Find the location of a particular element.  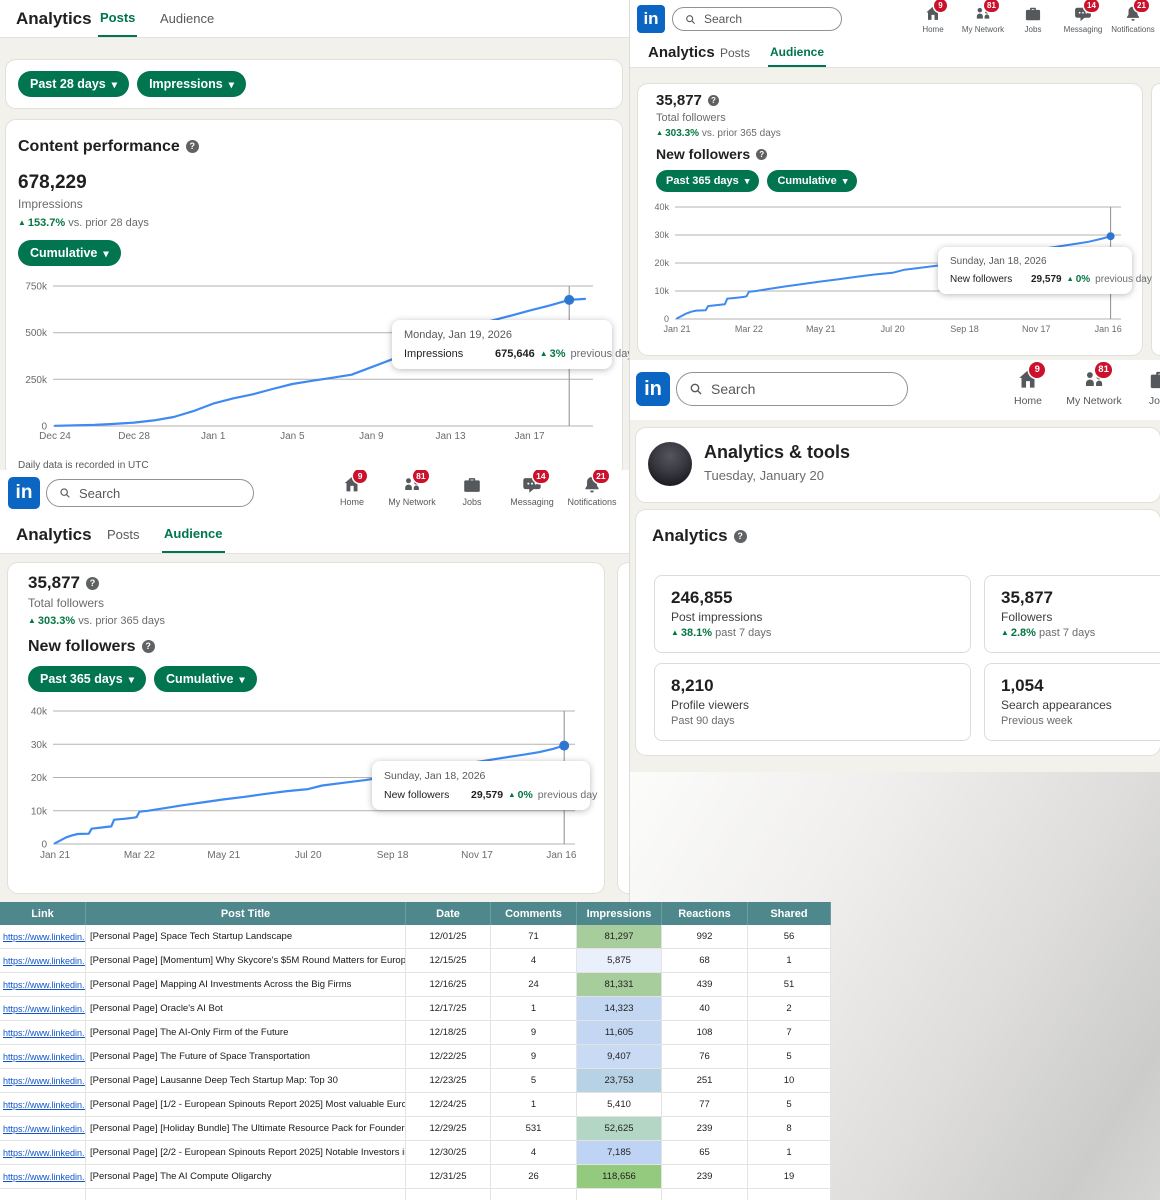

post-impressions: 5,875 is located at coordinates (619, 961).